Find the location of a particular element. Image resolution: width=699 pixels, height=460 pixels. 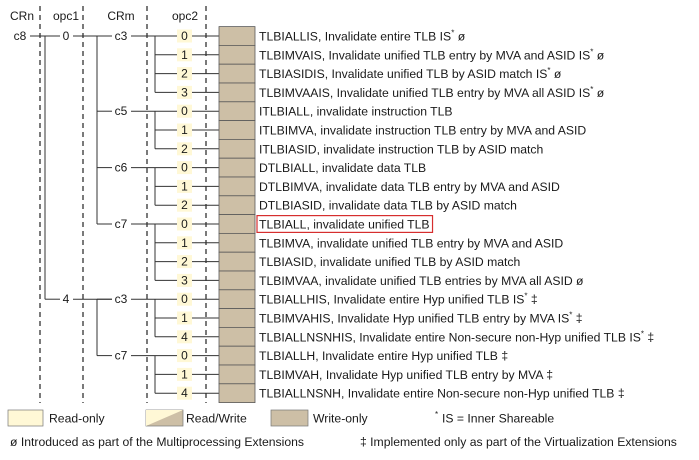

opc2-value: 3 is located at coordinates (184, 92).